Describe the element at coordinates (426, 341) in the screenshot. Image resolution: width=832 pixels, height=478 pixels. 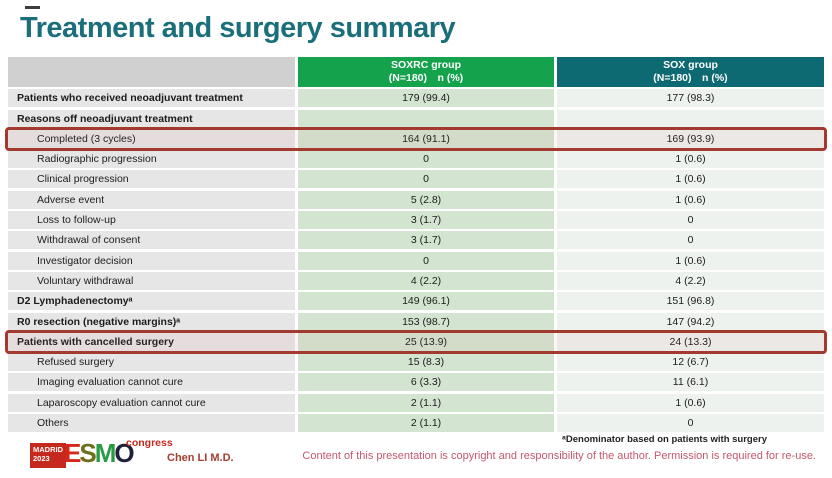
I see `row-soxrc-value: 25 (13.9)` at that location.